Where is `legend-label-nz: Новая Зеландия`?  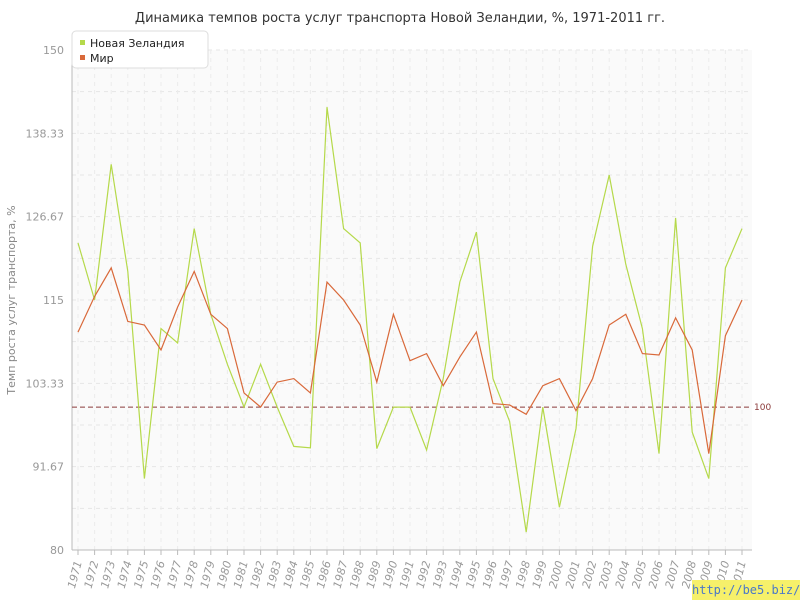
legend-label-nz: Новая Зеландия is located at coordinates (137, 43).